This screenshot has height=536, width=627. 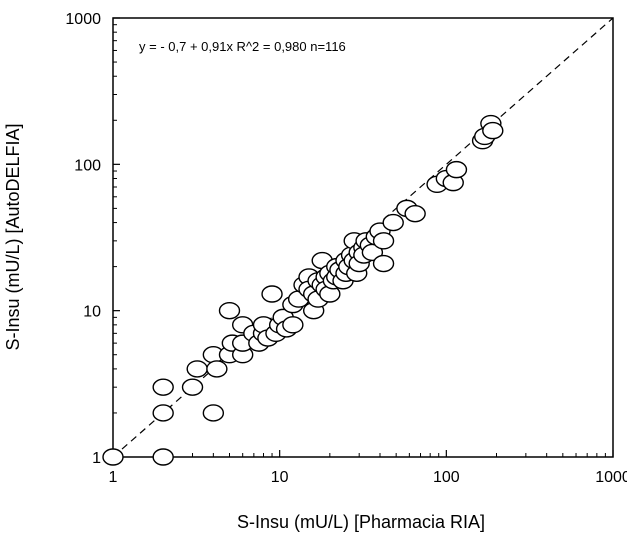 I want to click on x-tick-label: 1000, so click(x=611, y=477).